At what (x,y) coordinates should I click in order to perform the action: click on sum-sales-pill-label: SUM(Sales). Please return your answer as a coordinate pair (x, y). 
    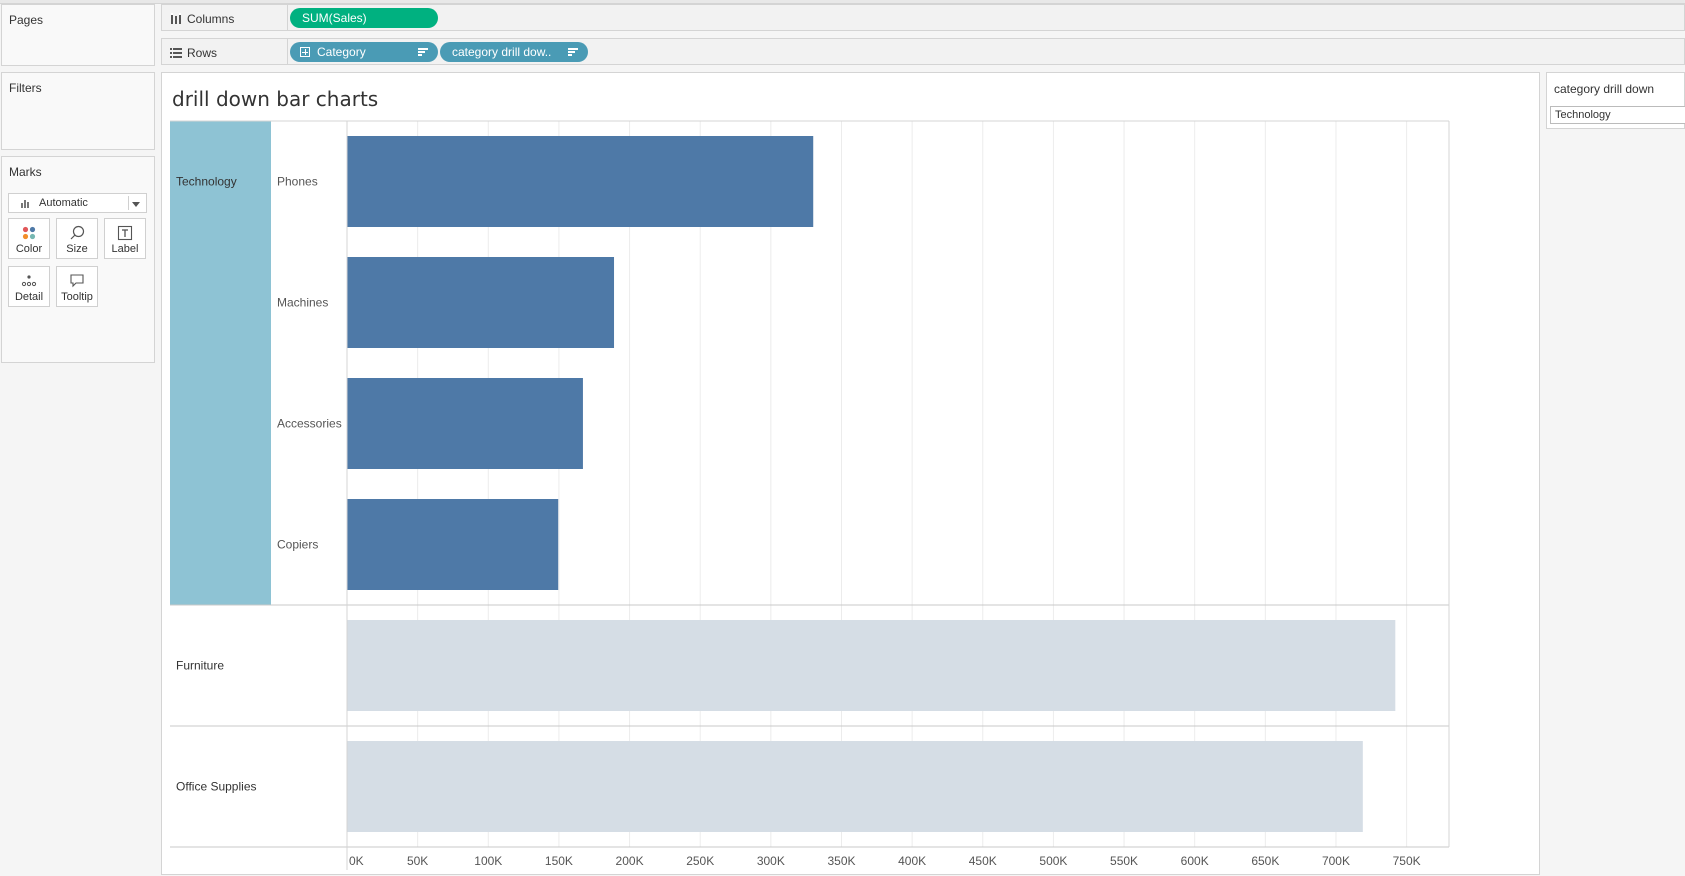
    Looking at the image, I should click on (334, 18).